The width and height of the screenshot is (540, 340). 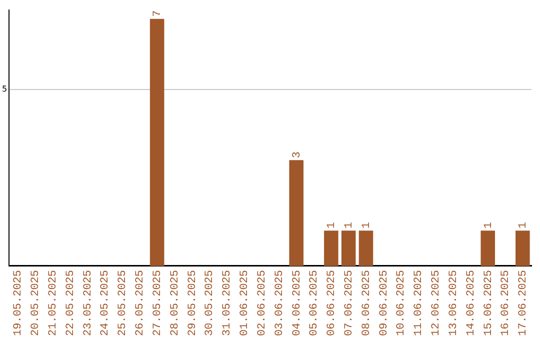 What do you see at coordinates (192, 303) in the screenshot?
I see `x-tick-label: 29.05.2025` at bounding box center [192, 303].